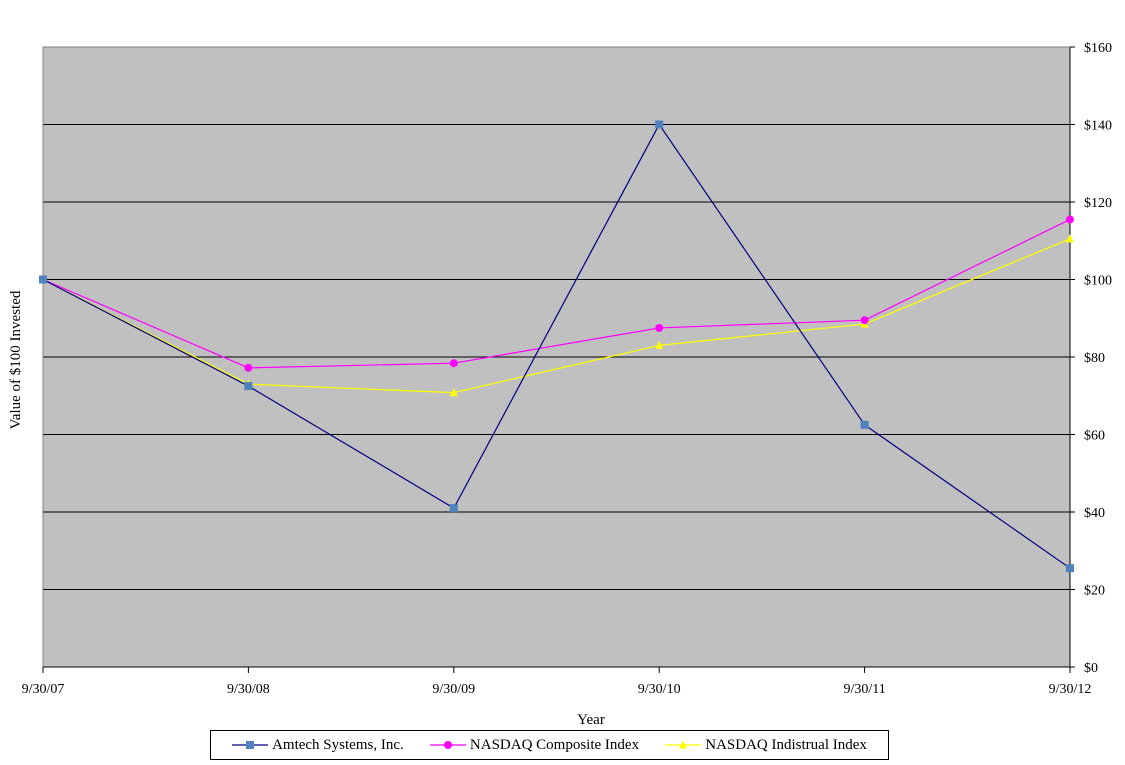 The image size is (1125, 765). Describe the element at coordinates (1070, 689) in the screenshot. I see `x-tick-label: 9/30/12` at that location.